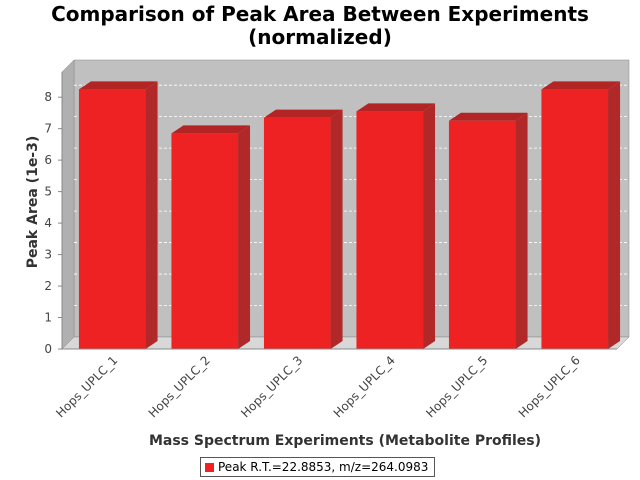 This screenshot has height=480, width=640. I want to click on y-tick-label: 8, so click(48, 97).